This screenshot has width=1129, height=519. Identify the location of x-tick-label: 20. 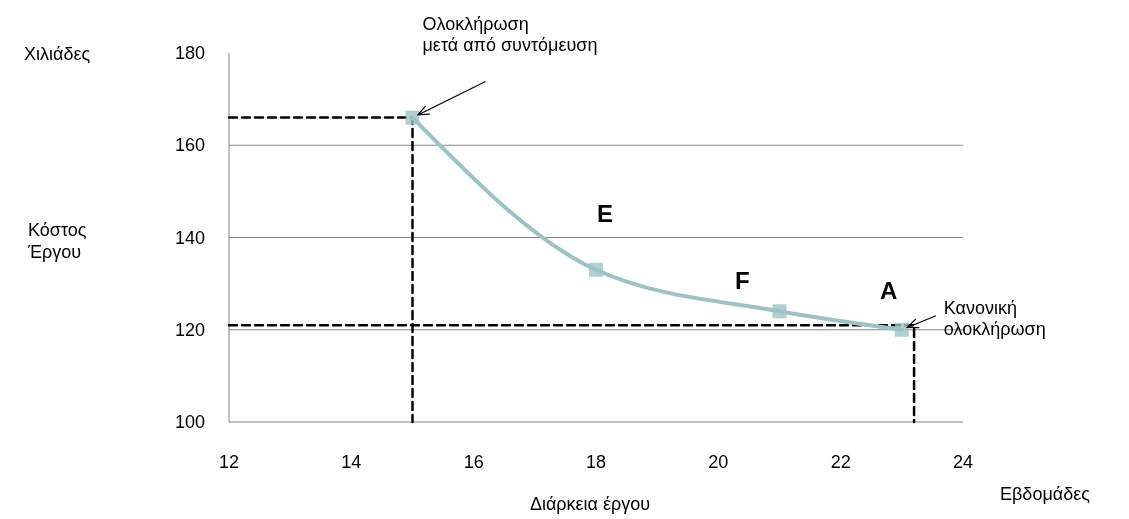
(718, 462).